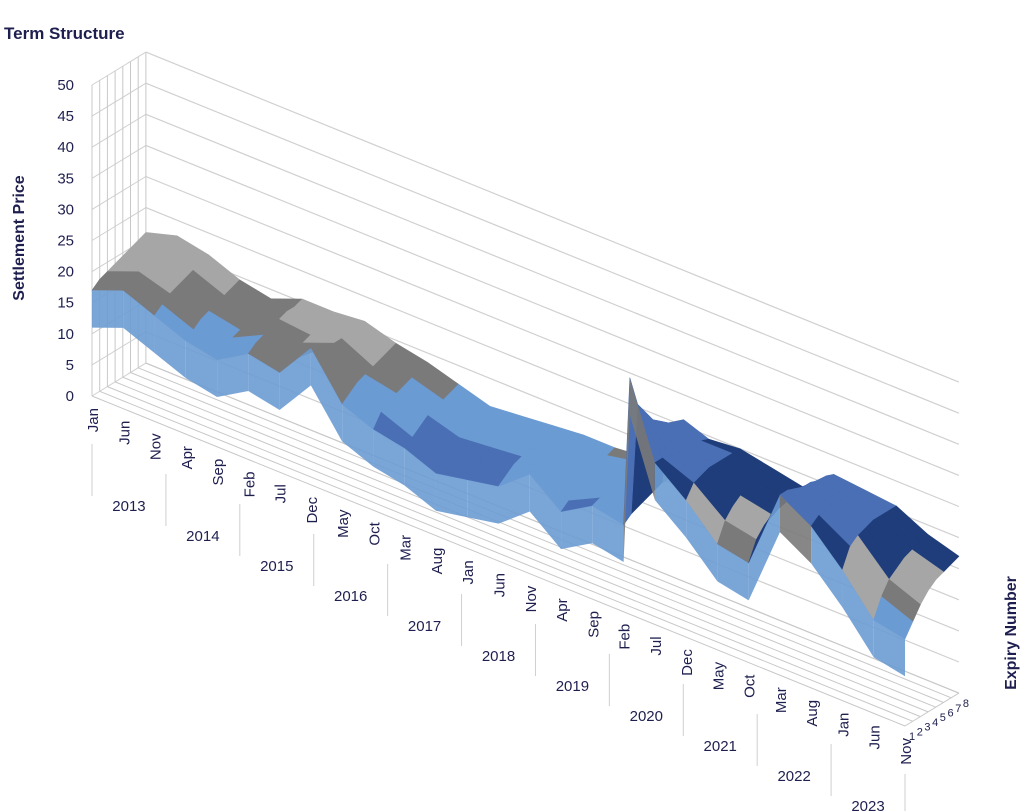  I want to click on y-tick-label: 0, so click(70, 396).